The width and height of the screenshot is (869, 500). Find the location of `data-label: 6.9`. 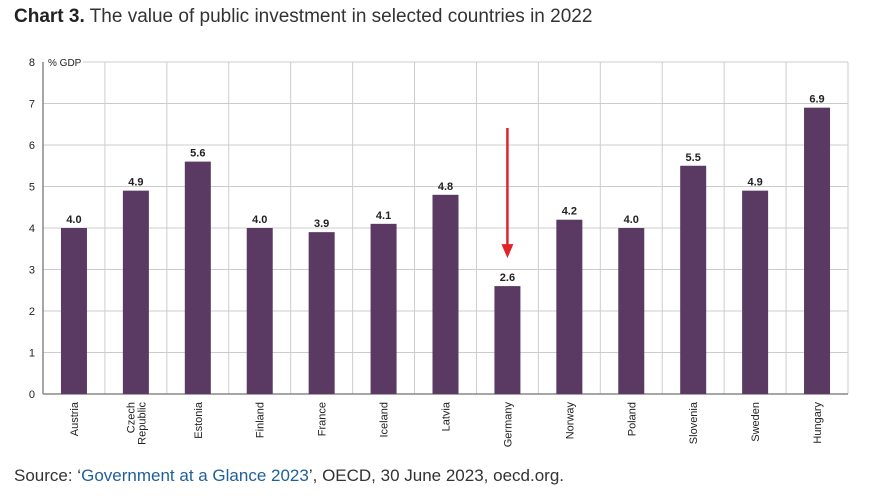

data-label: 6.9 is located at coordinates (816, 100).